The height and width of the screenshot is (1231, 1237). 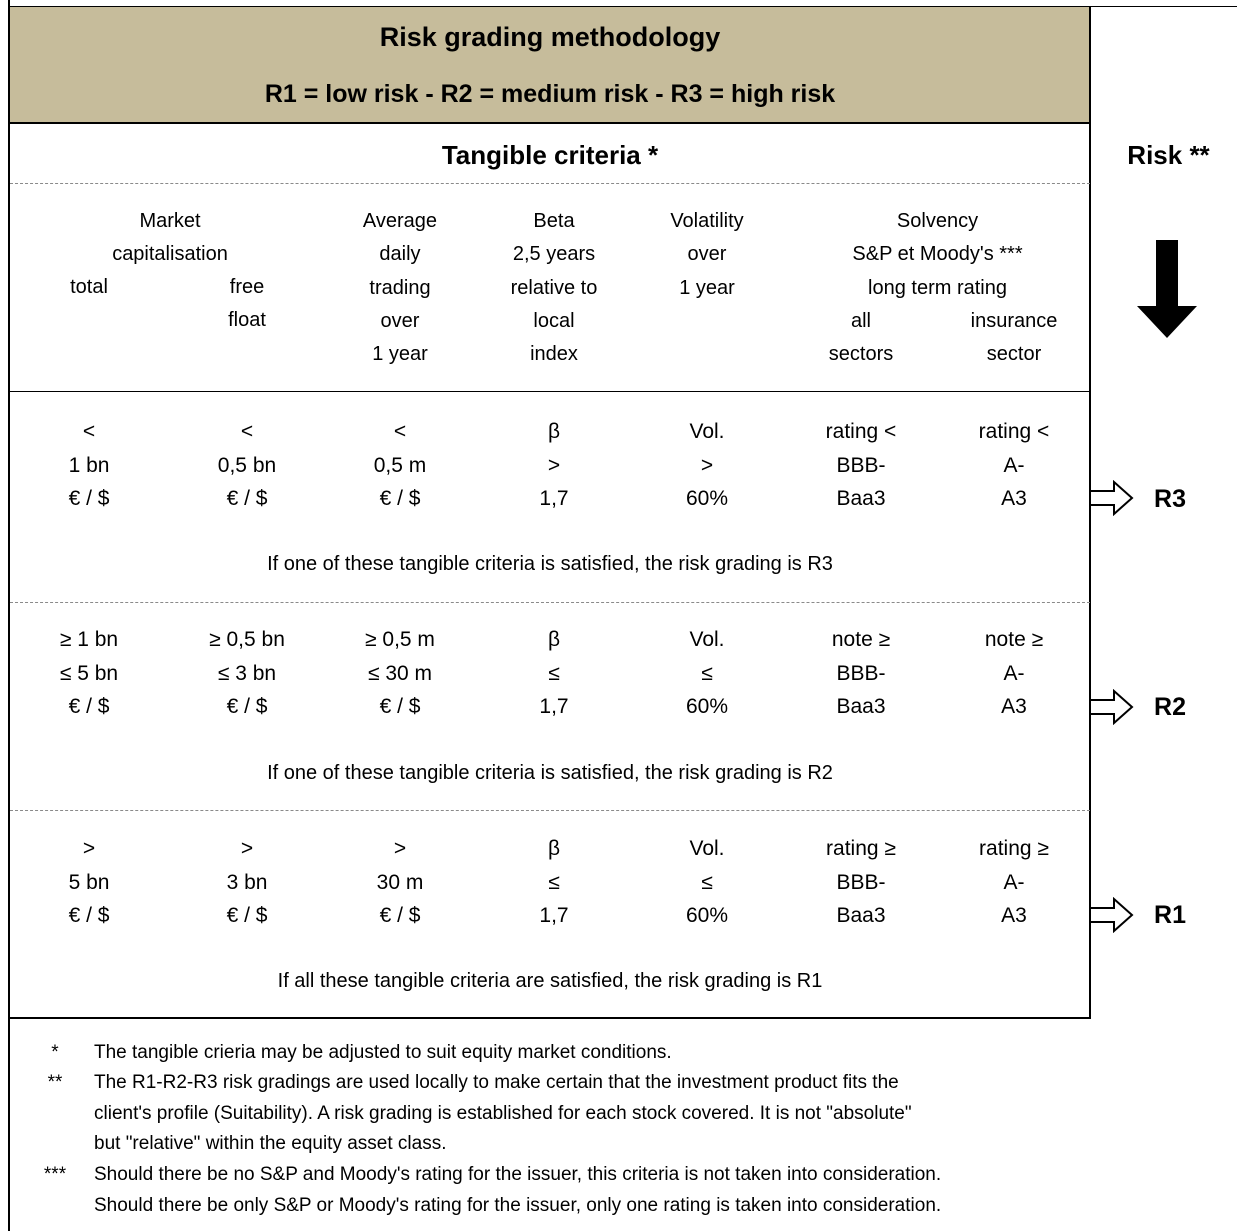 I want to click on risk-label: R1, so click(x=1170, y=915).